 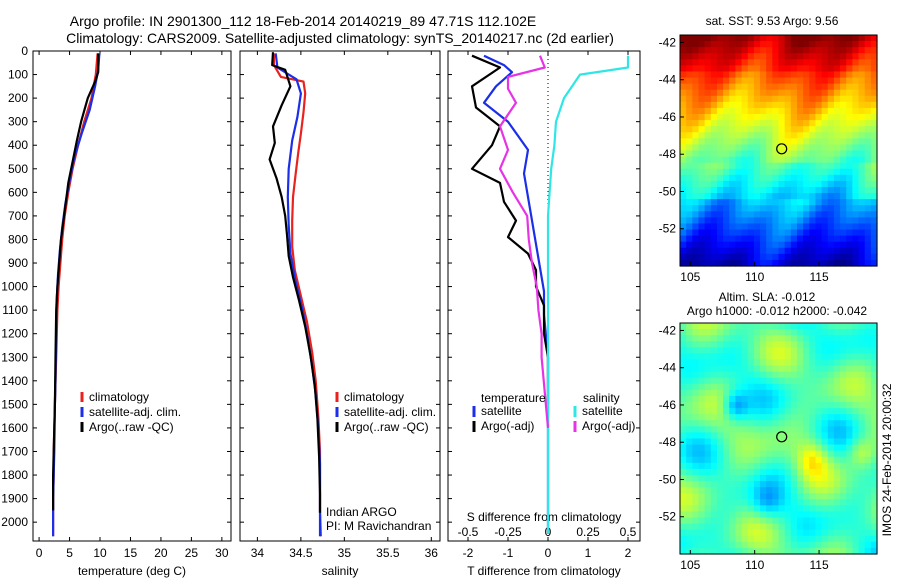 I want to click on legend-label: satellite, so click(x=602, y=411).